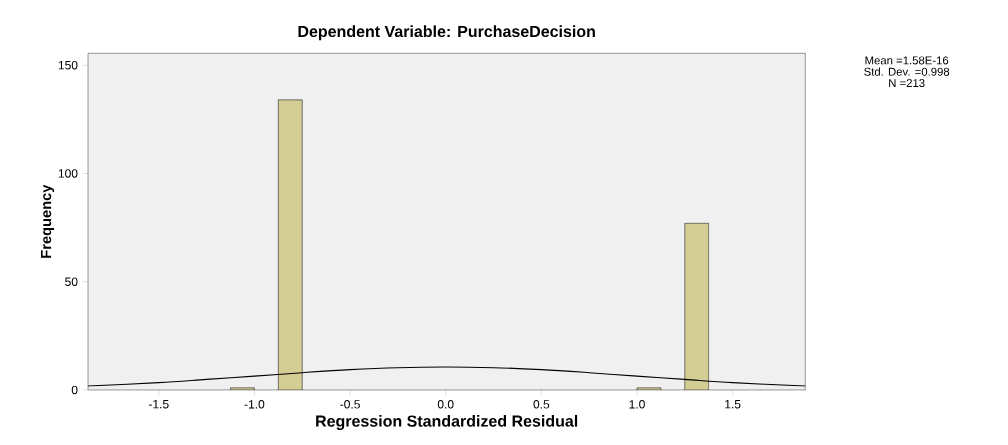 Image resolution: width=1008 pixels, height=445 pixels. I want to click on y-tick-label: 0, so click(74, 390).